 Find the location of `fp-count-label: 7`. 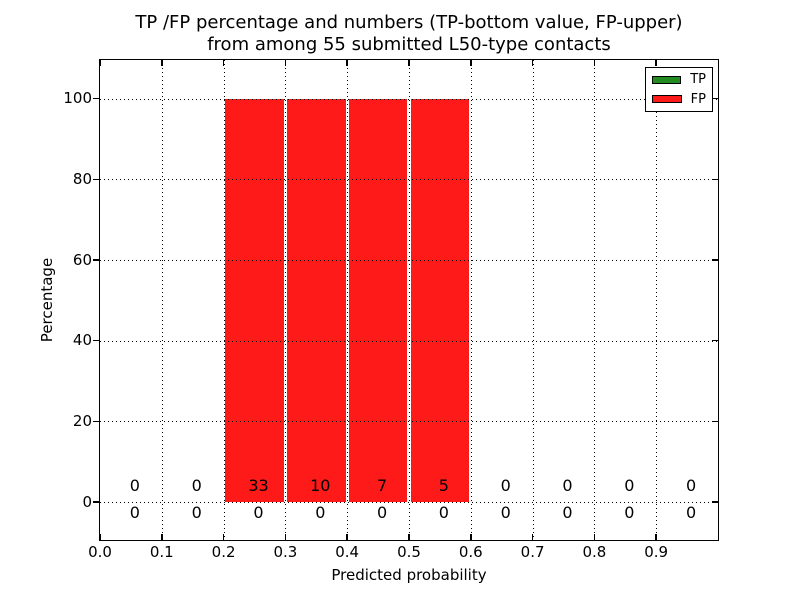

fp-count-label: 7 is located at coordinates (382, 486).